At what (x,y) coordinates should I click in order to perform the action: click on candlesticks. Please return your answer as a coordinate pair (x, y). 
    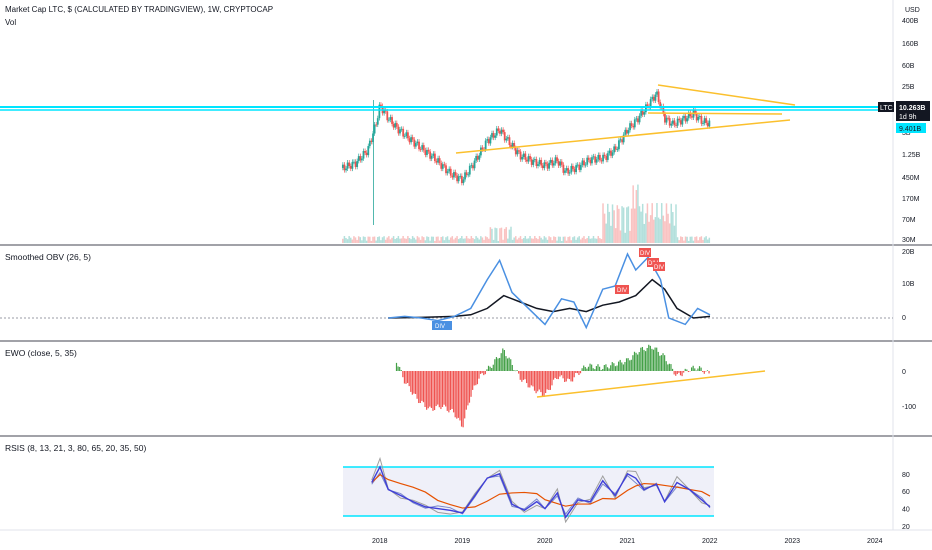
    Looking at the image, I should click on (526, 156).